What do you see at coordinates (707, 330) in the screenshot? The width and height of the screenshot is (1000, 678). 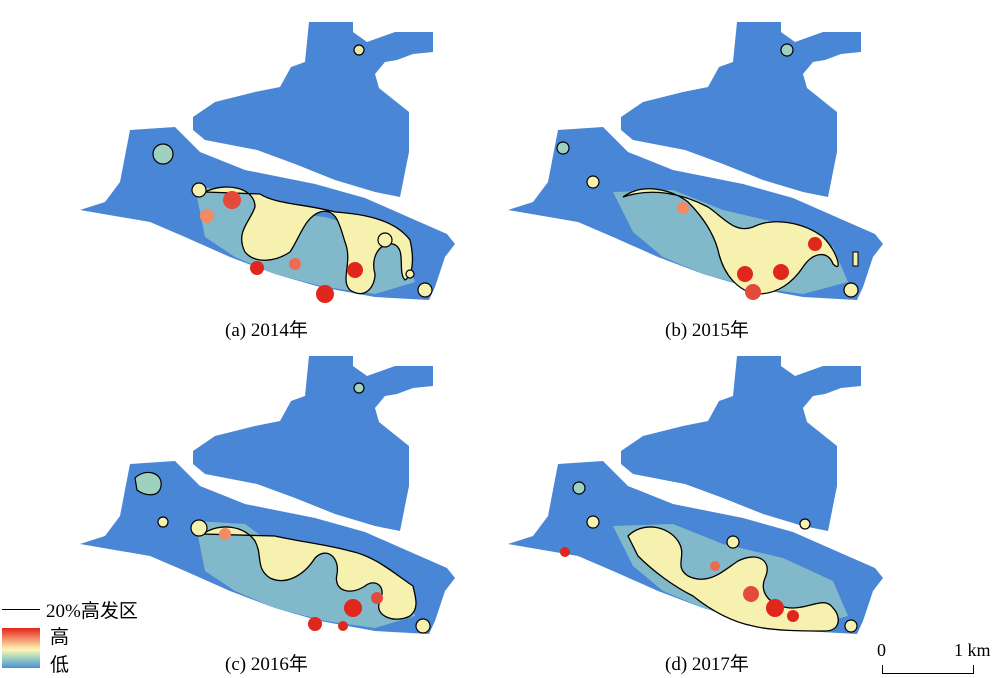 I see `caption-2015: (b) 2015年` at bounding box center [707, 330].